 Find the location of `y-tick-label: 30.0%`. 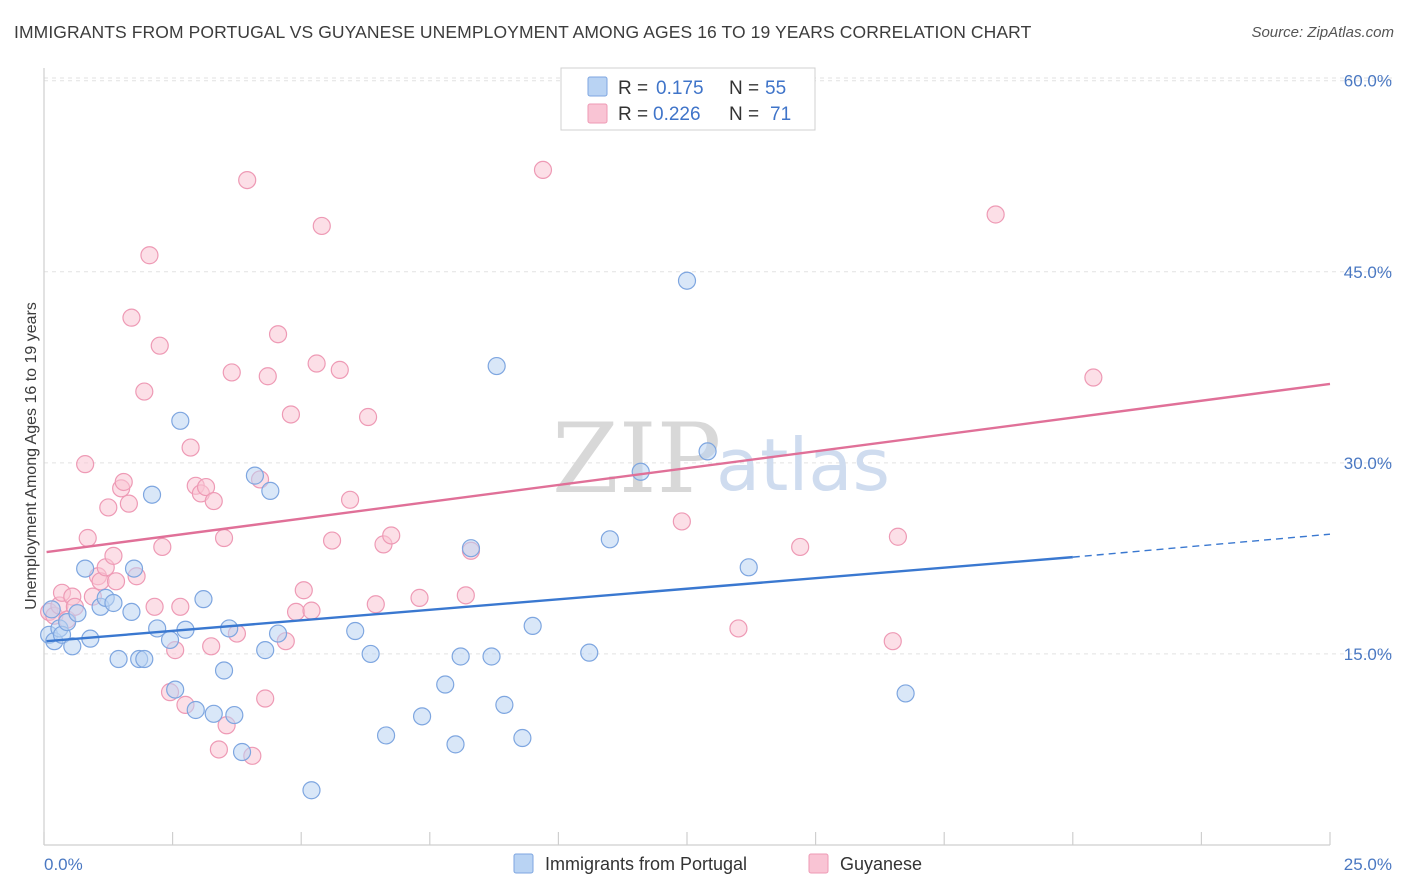

y-tick-label: 30.0% is located at coordinates (1368, 463).